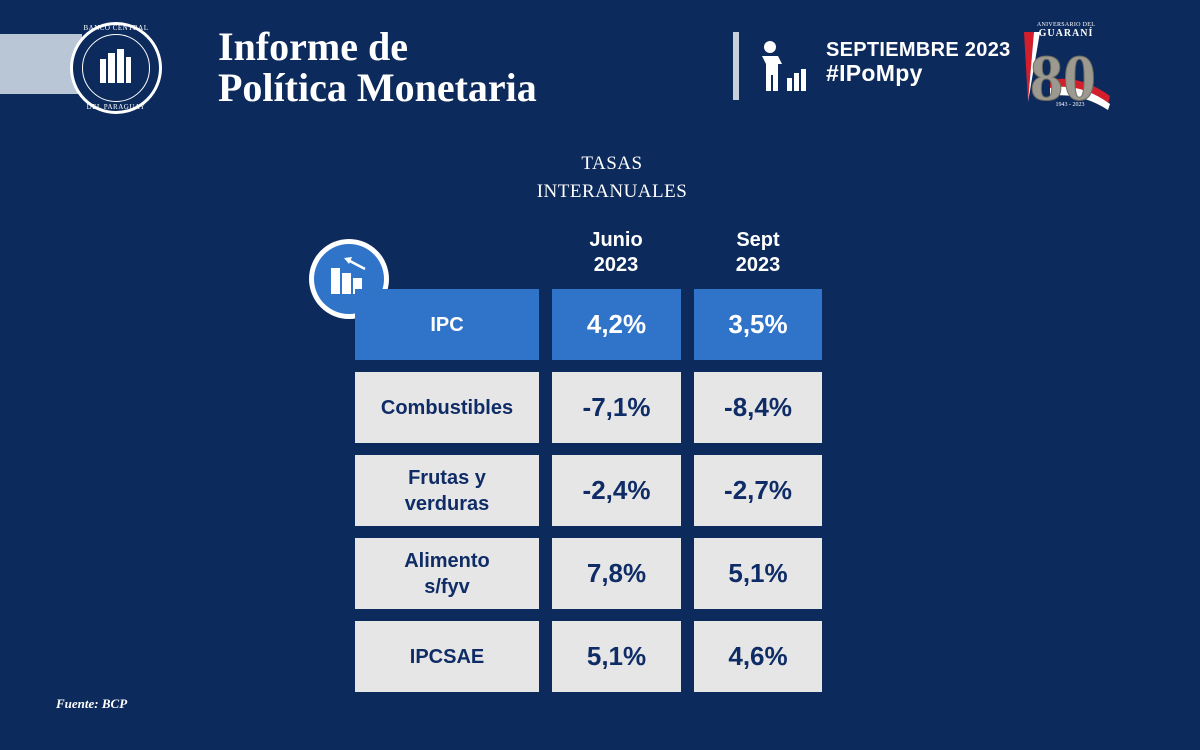 This screenshot has height=750, width=1200. I want to click on page-title-line1: Informe de, so click(313, 46).